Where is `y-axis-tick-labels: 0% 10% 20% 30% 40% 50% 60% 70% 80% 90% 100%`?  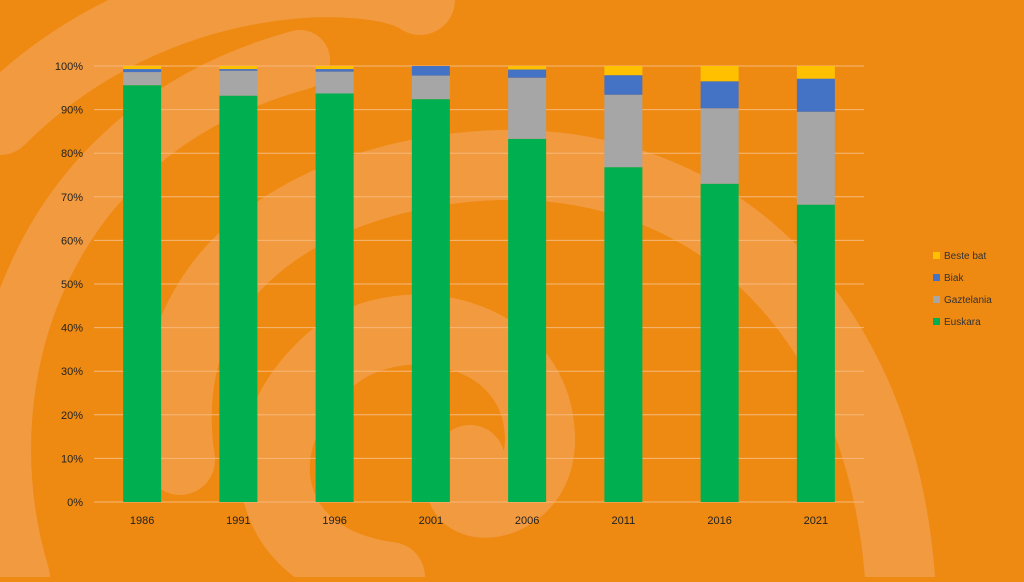
y-axis-tick-labels: 0% 10% 20% 30% 40% 50% 60% 70% 80% 90% 100% is located at coordinates (69, 285).